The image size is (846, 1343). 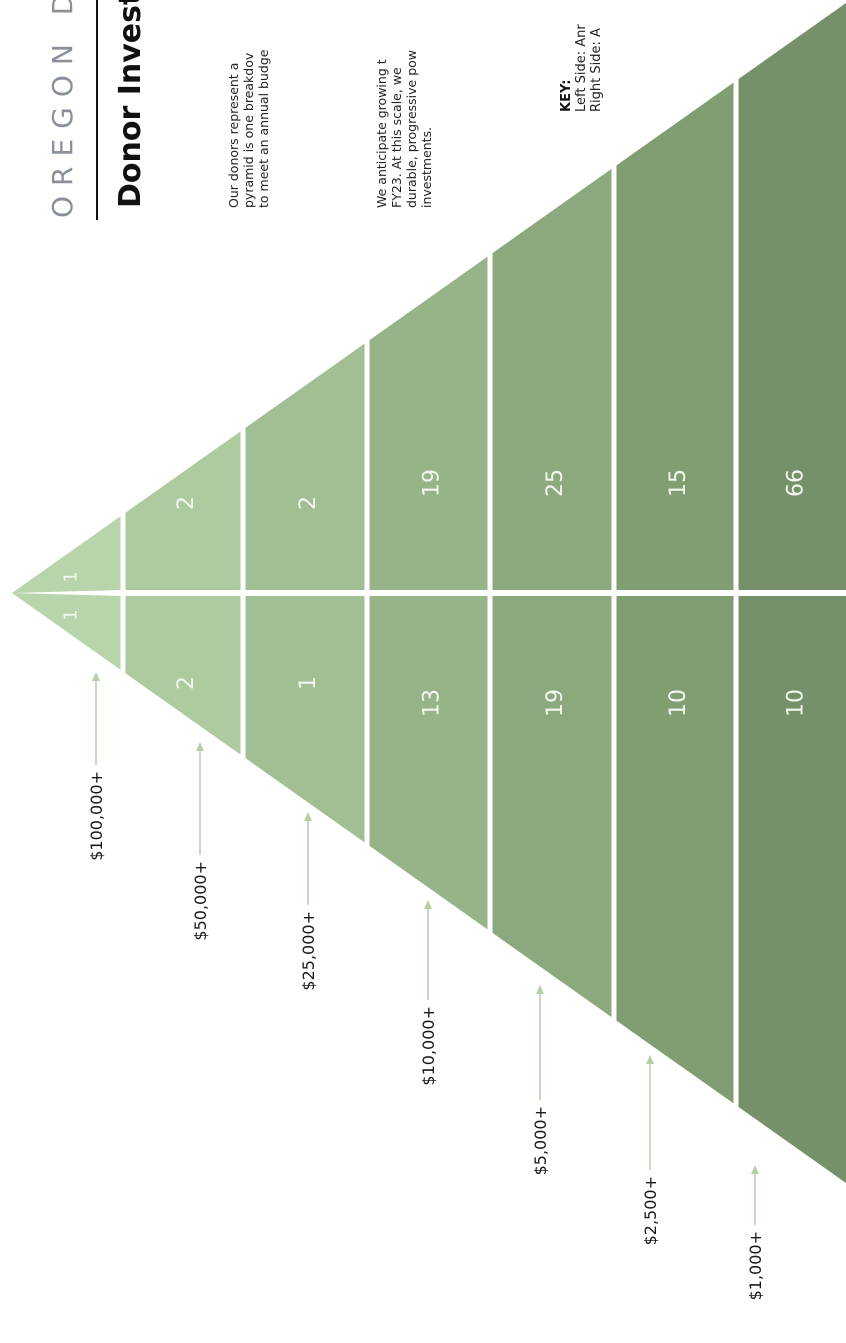 What do you see at coordinates (540, 1140) in the screenshot?
I see `tier-level-label: $5,000+` at bounding box center [540, 1140].